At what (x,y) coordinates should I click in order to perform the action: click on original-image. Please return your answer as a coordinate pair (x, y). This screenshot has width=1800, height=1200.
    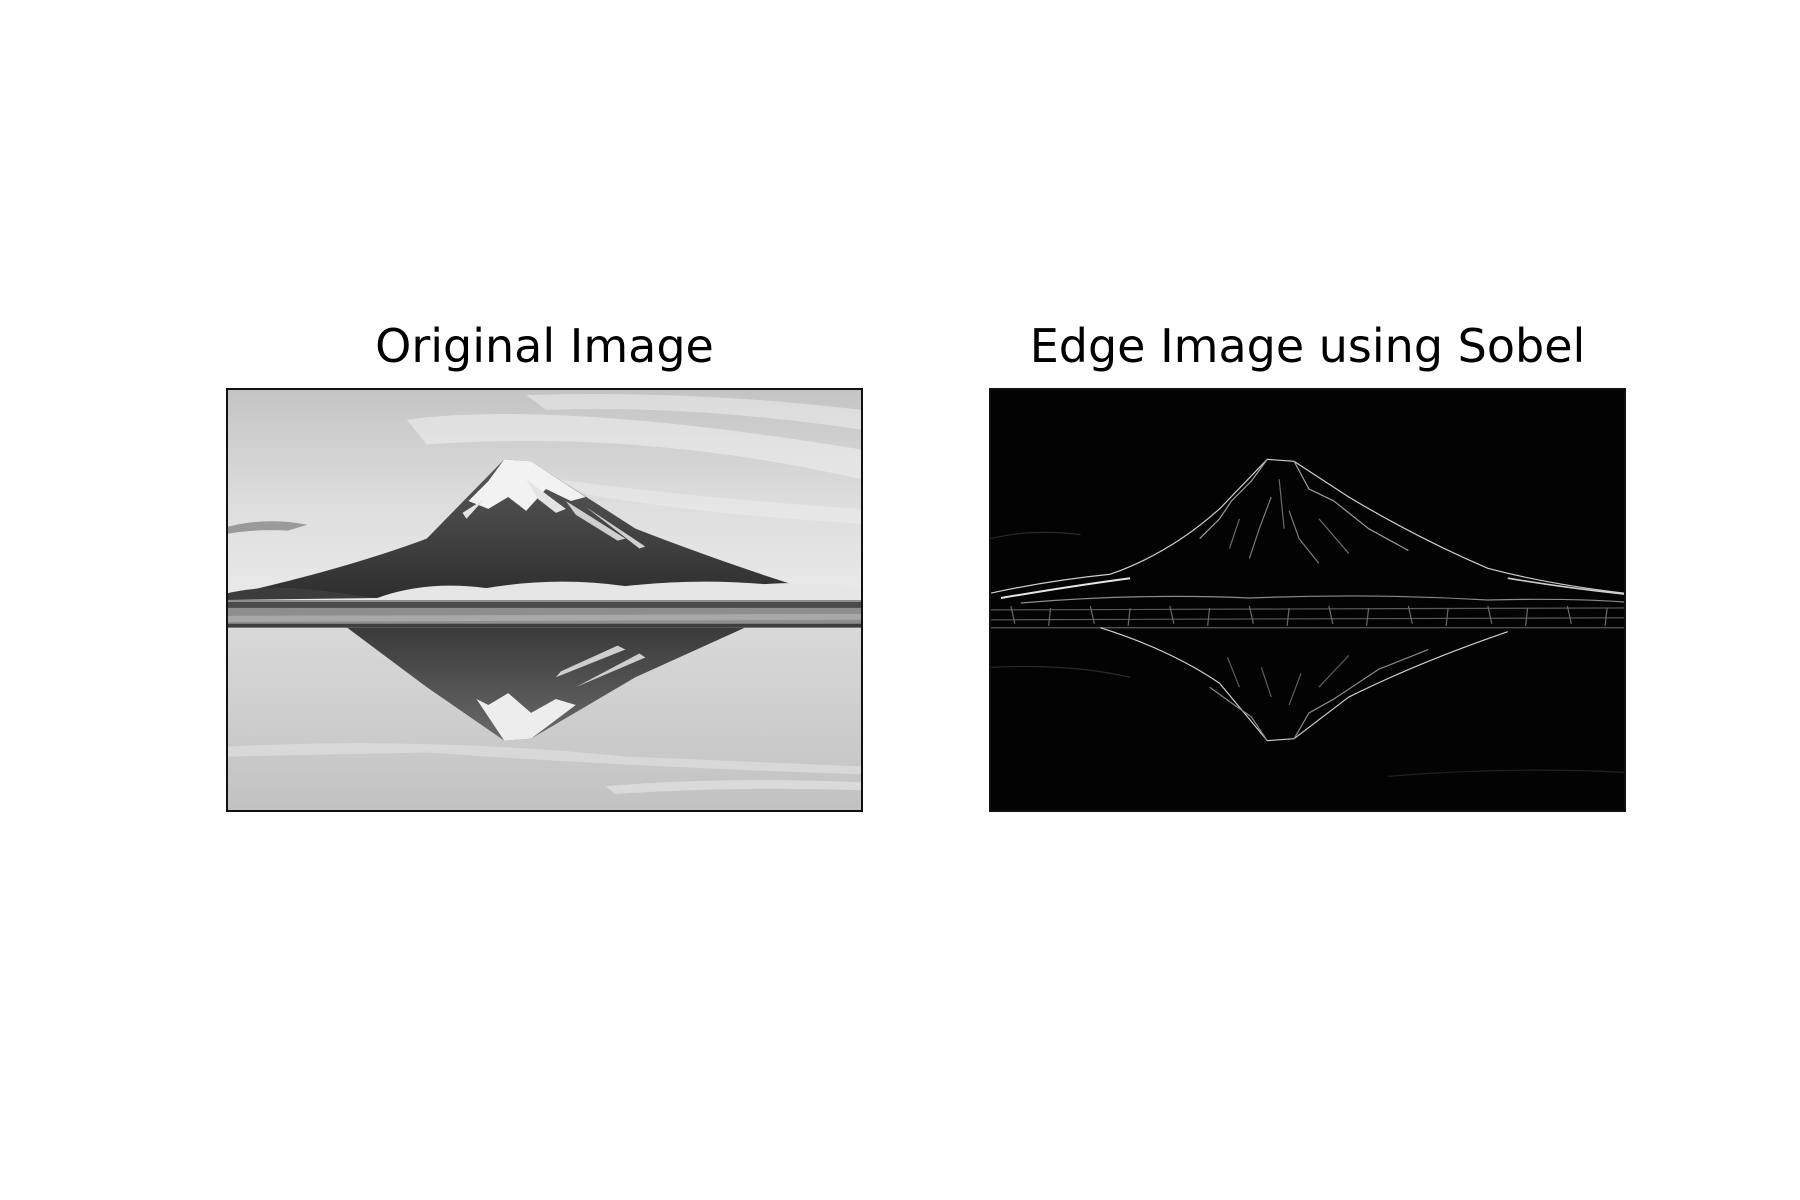
    Looking at the image, I should click on (544, 600).